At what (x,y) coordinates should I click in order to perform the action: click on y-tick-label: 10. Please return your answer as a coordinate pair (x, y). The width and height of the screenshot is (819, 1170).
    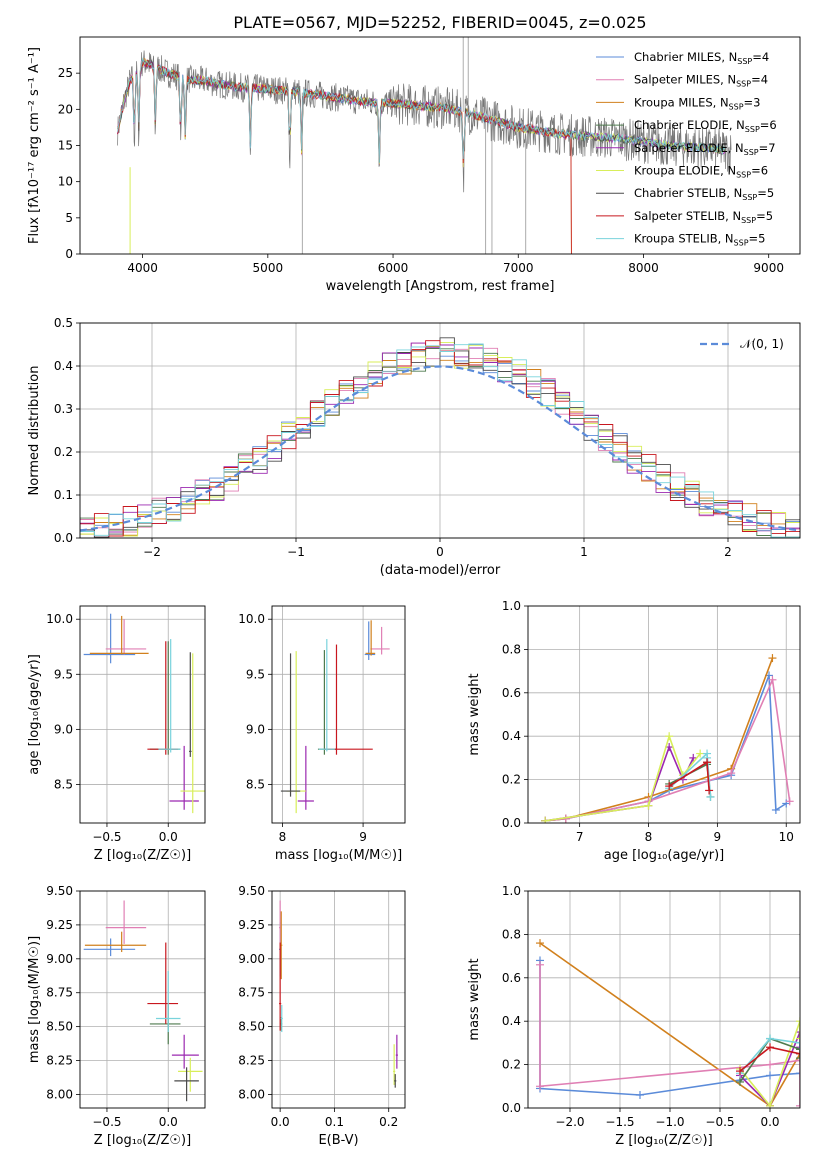
    Looking at the image, I should click on (65, 182).